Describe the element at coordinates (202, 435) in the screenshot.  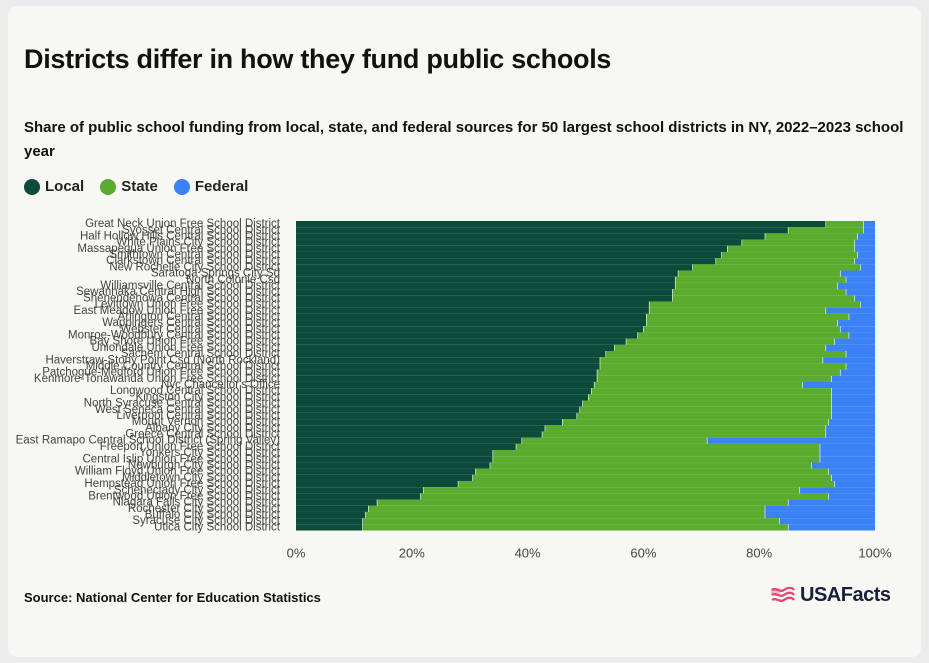
I see `category-label: Greece Central School District` at that location.